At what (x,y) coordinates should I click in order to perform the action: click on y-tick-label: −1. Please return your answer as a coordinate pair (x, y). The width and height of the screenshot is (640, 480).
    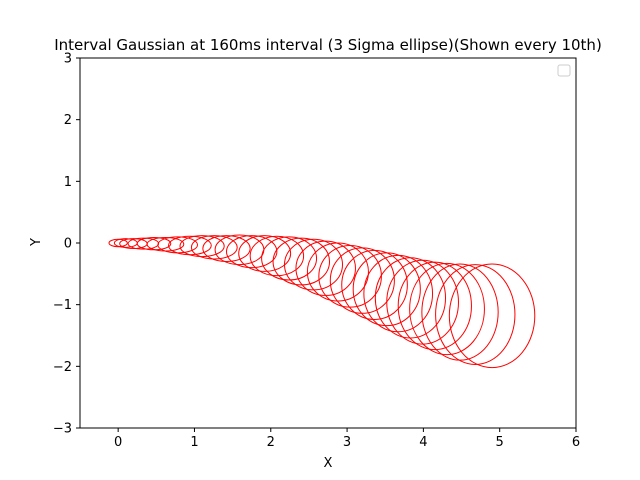
    Looking at the image, I should click on (62, 305).